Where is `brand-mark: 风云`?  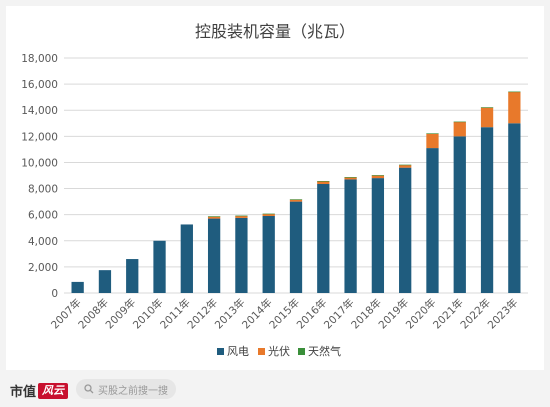 brand-mark: 风云 is located at coordinates (53, 390).